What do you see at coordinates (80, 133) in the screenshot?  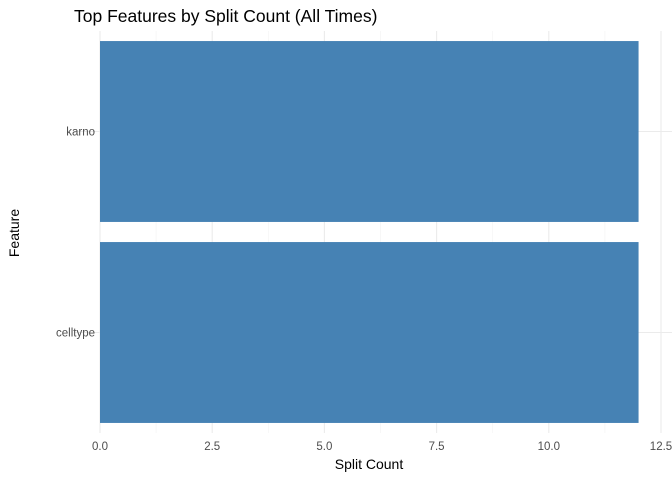 I see `y-tick-label: karno` at bounding box center [80, 133].